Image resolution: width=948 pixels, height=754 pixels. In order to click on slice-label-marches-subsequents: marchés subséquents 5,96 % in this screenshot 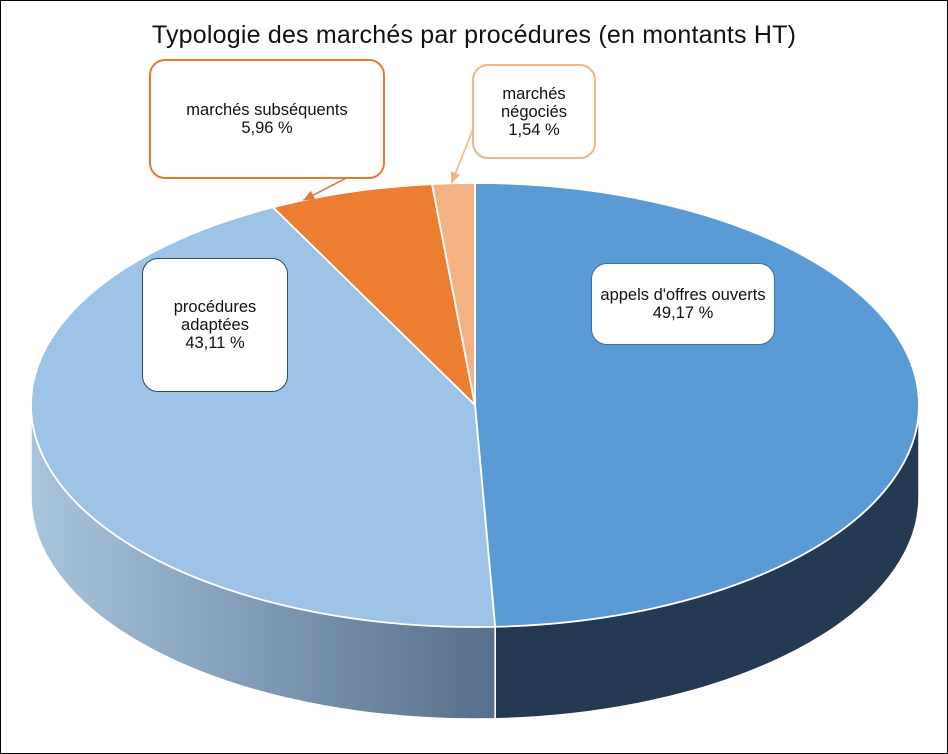, I will do `click(267, 119)`.